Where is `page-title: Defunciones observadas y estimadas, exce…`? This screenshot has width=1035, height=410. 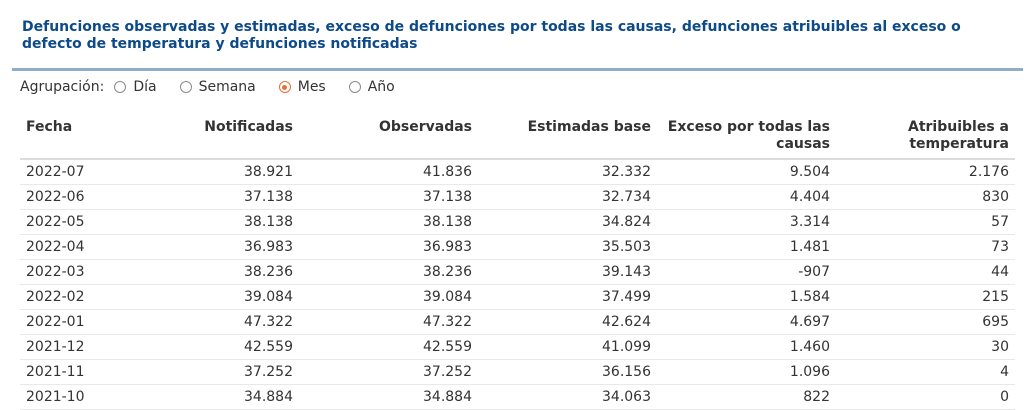 page-title: Defunciones observadas y estimadas, exce… is located at coordinates (491, 35).